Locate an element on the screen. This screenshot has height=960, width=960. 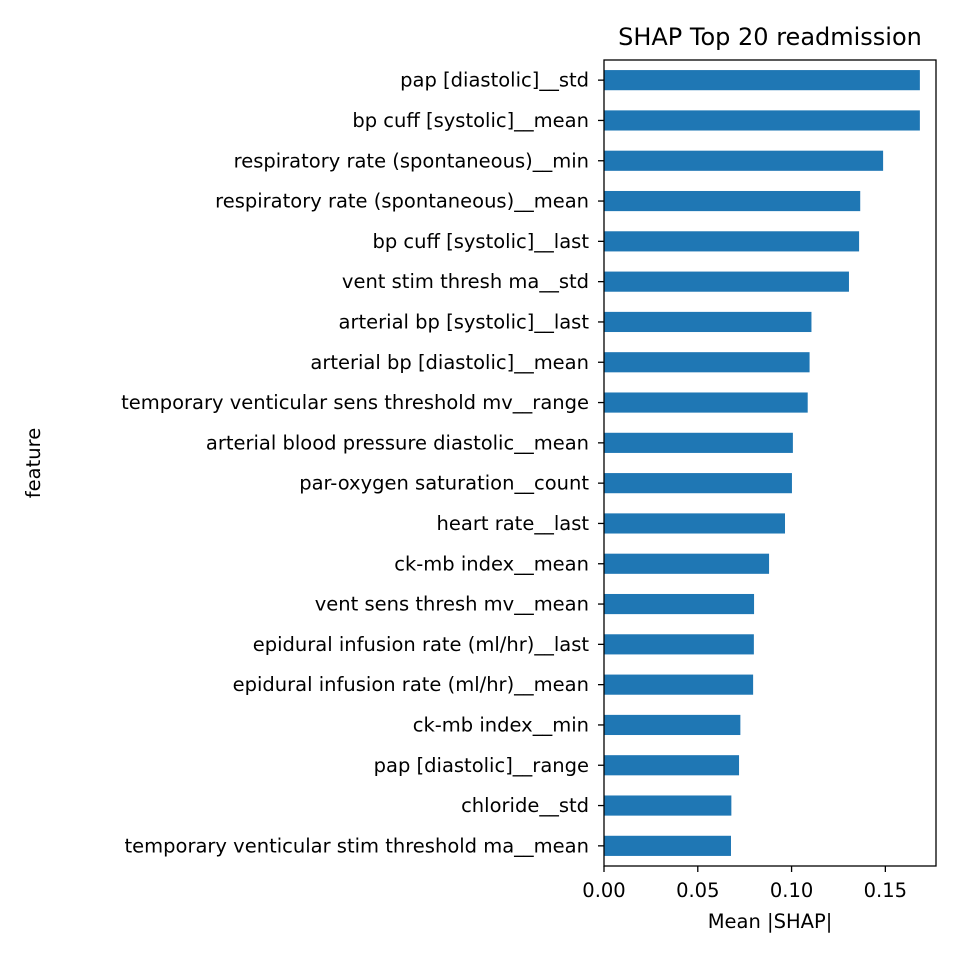
x-tick-label: 0.05 is located at coordinates (697, 890).